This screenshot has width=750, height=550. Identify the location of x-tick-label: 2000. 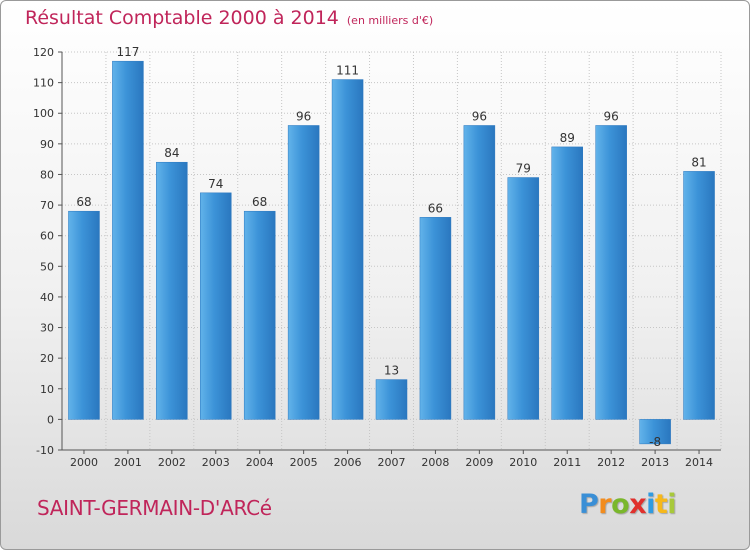
(84, 462).